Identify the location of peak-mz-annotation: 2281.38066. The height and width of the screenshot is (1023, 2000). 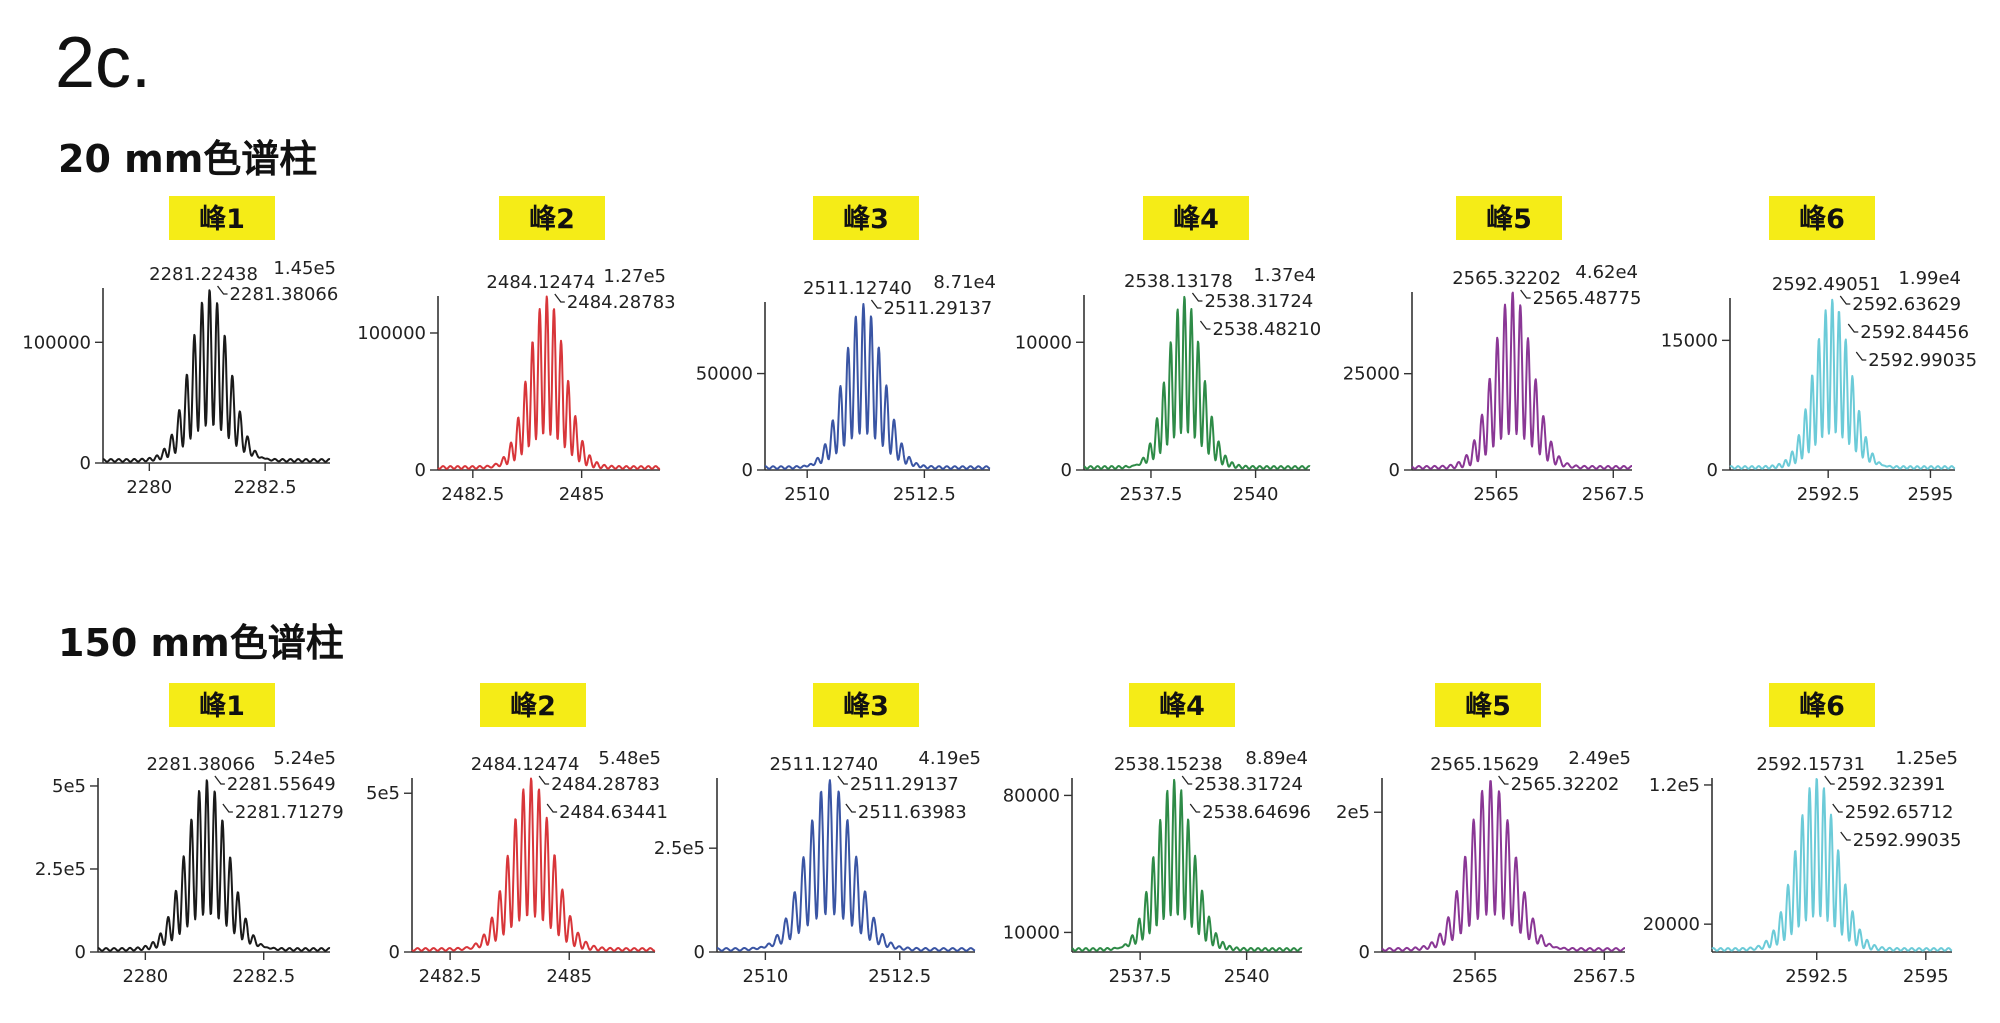
(200, 764).